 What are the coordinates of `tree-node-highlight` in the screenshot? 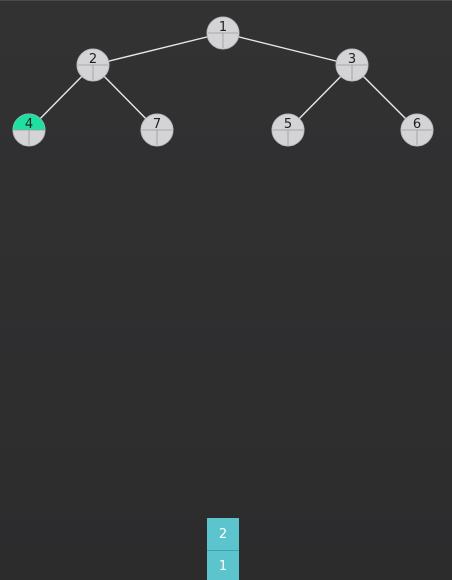 It's located at (29, 122).